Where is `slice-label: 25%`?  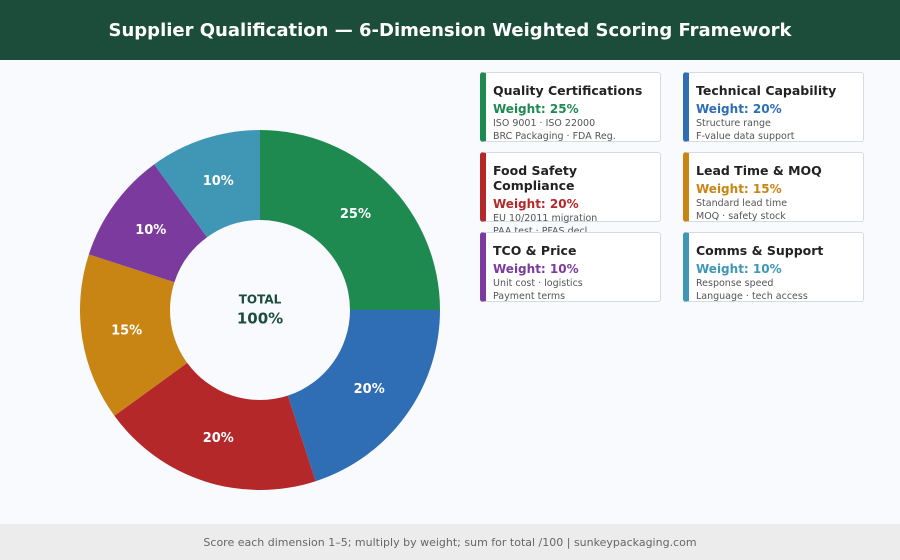 slice-label: 25% is located at coordinates (355, 214).